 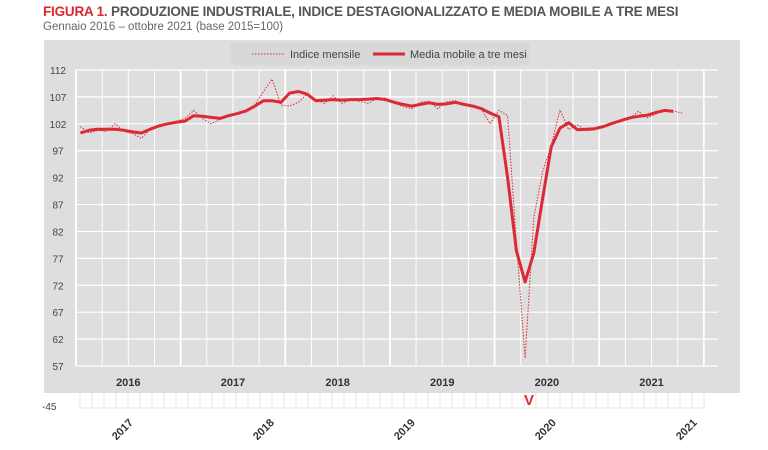 I want to click on x-year-label: 2019, so click(x=442, y=383).